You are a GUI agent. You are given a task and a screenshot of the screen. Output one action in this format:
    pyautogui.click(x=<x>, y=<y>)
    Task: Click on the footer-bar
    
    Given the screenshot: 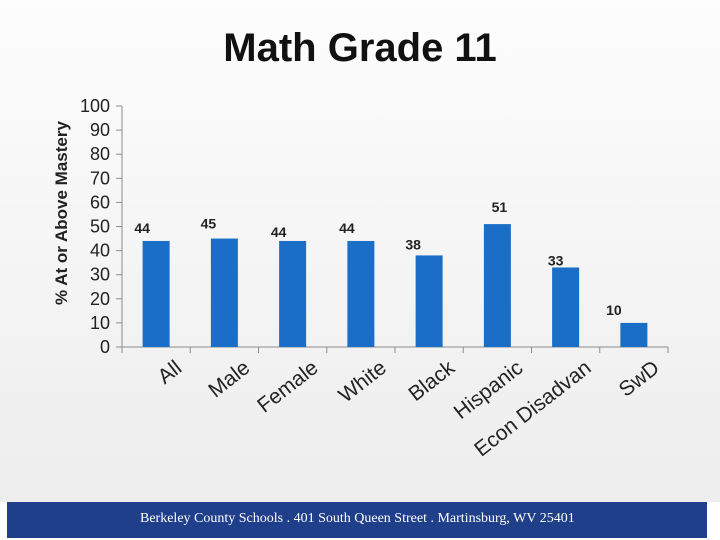 What is the action you would take?
    pyautogui.click(x=357, y=520)
    